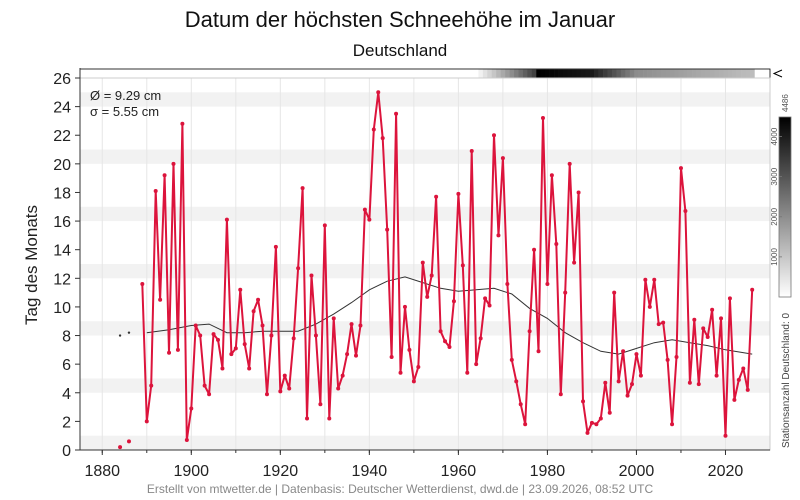 Image resolution: width=800 pixels, height=500 pixels. What do you see at coordinates (726, 471) in the screenshot?
I see `x-tick-label: 2020` at bounding box center [726, 471].